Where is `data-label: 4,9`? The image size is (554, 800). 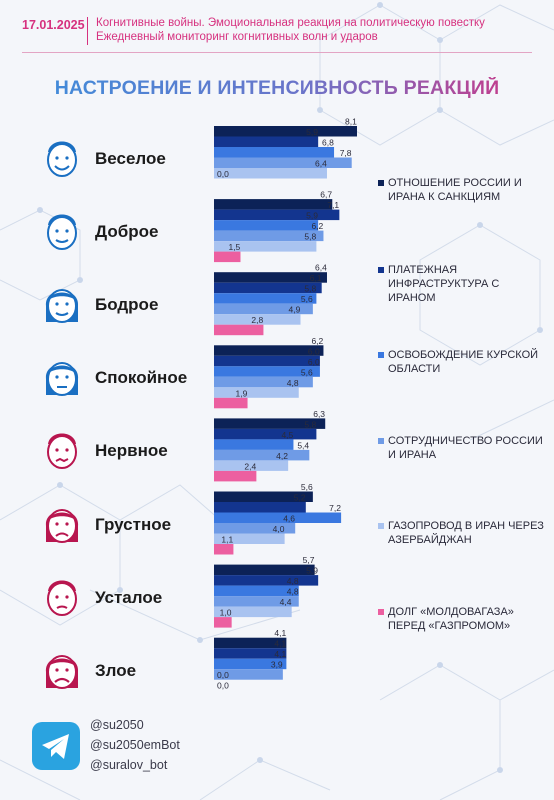
data-label: 4,9 is located at coordinates (295, 310).